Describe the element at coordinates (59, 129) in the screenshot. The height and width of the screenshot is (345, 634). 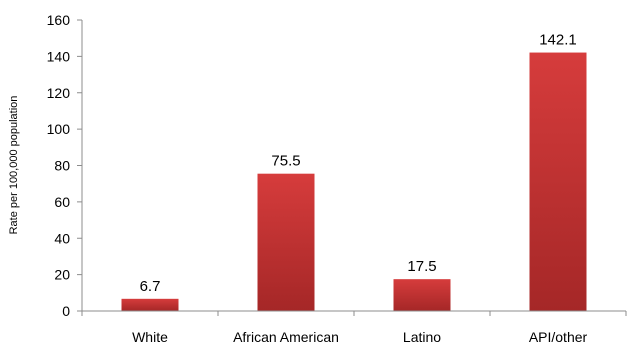
I see `y-tick-label: 100` at that location.